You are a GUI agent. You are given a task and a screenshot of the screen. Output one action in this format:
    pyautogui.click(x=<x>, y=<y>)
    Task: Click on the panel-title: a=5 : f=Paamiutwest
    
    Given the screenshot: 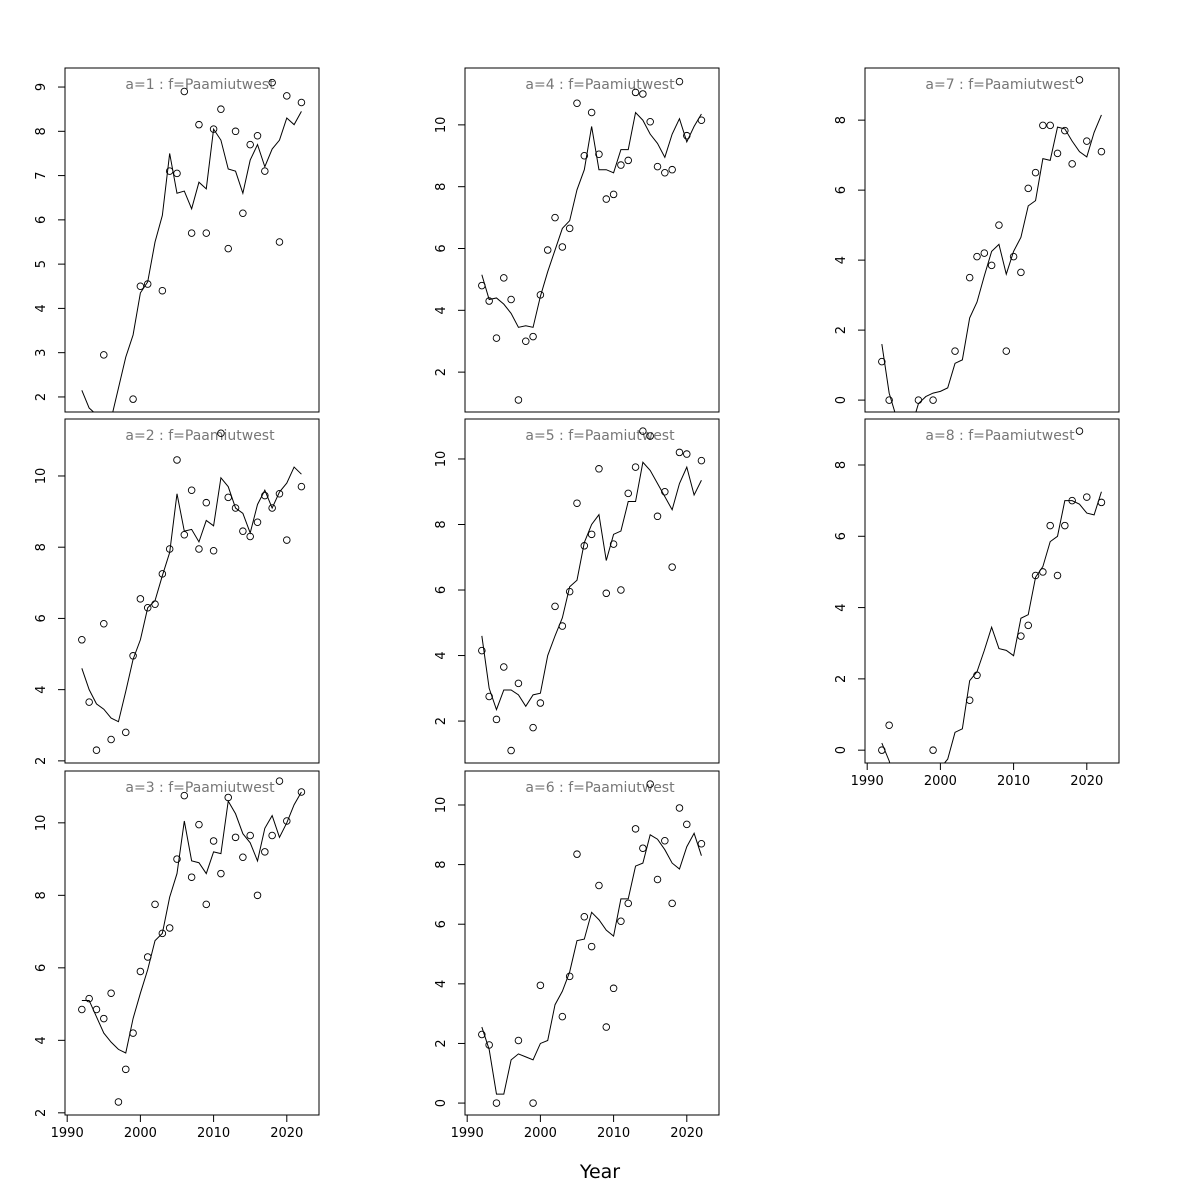 What is the action you would take?
    pyautogui.click(x=600, y=436)
    